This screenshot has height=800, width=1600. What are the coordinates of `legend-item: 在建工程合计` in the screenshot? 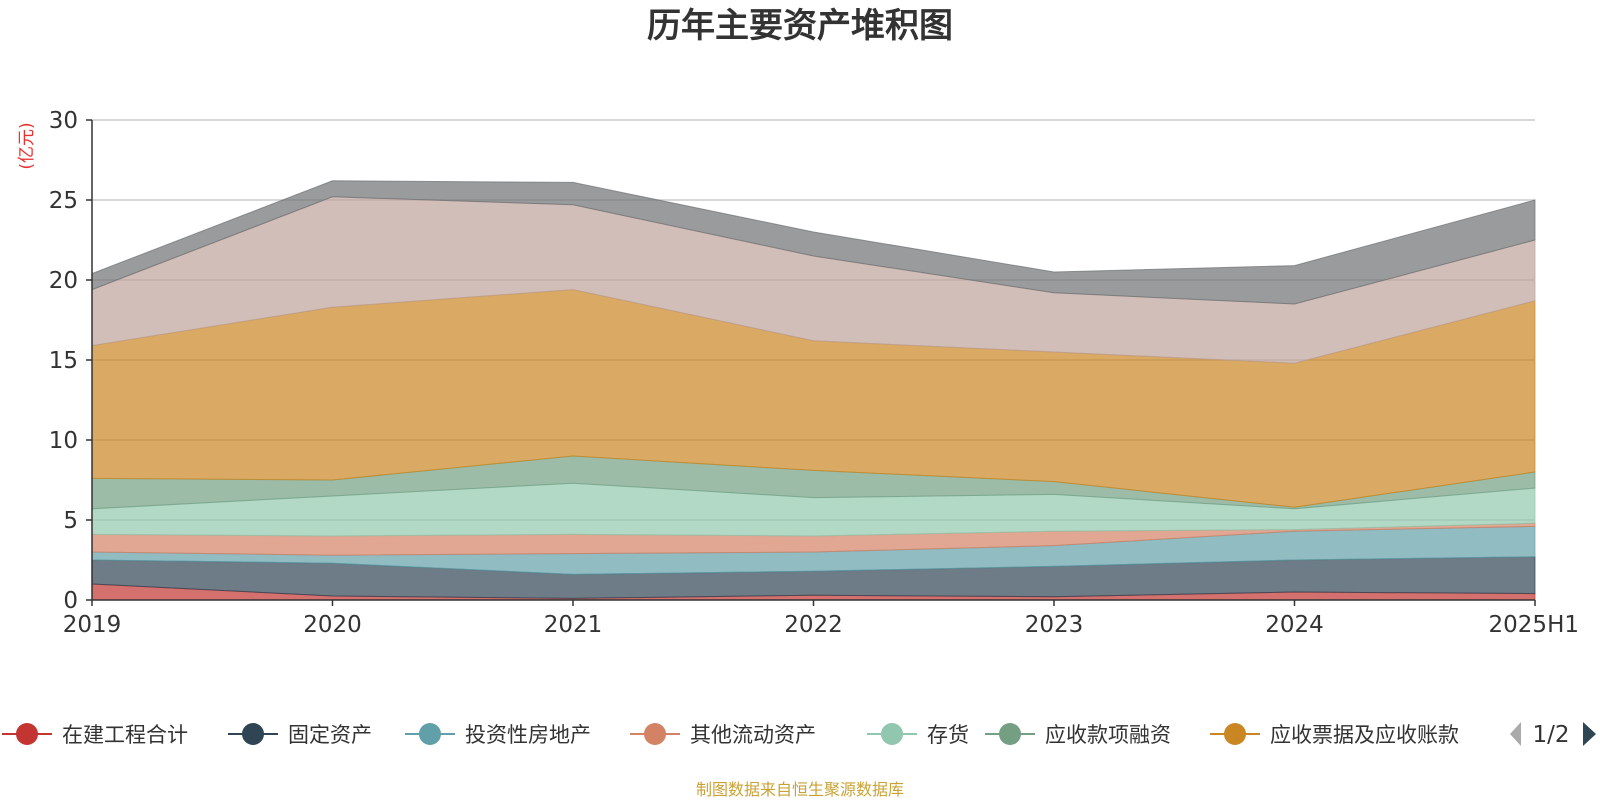 It's located at (95, 735).